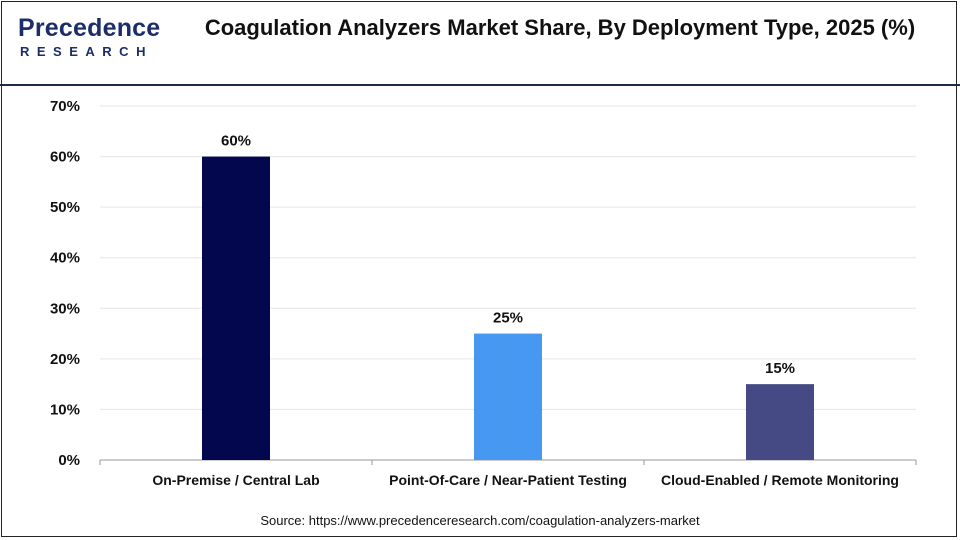  Describe the element at coordinates (65, 157) in the screenshot. I see `y-tick-label: 60%` at that location.